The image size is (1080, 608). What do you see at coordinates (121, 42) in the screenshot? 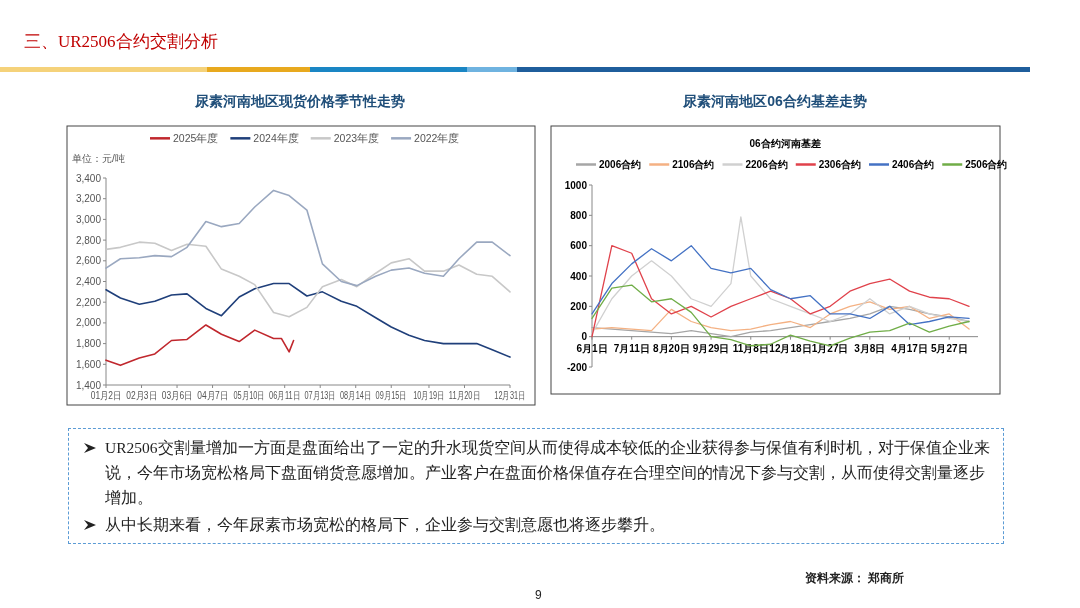
I see `text: 三、UR2506合约交割分析` at bounding box center [121, 42].